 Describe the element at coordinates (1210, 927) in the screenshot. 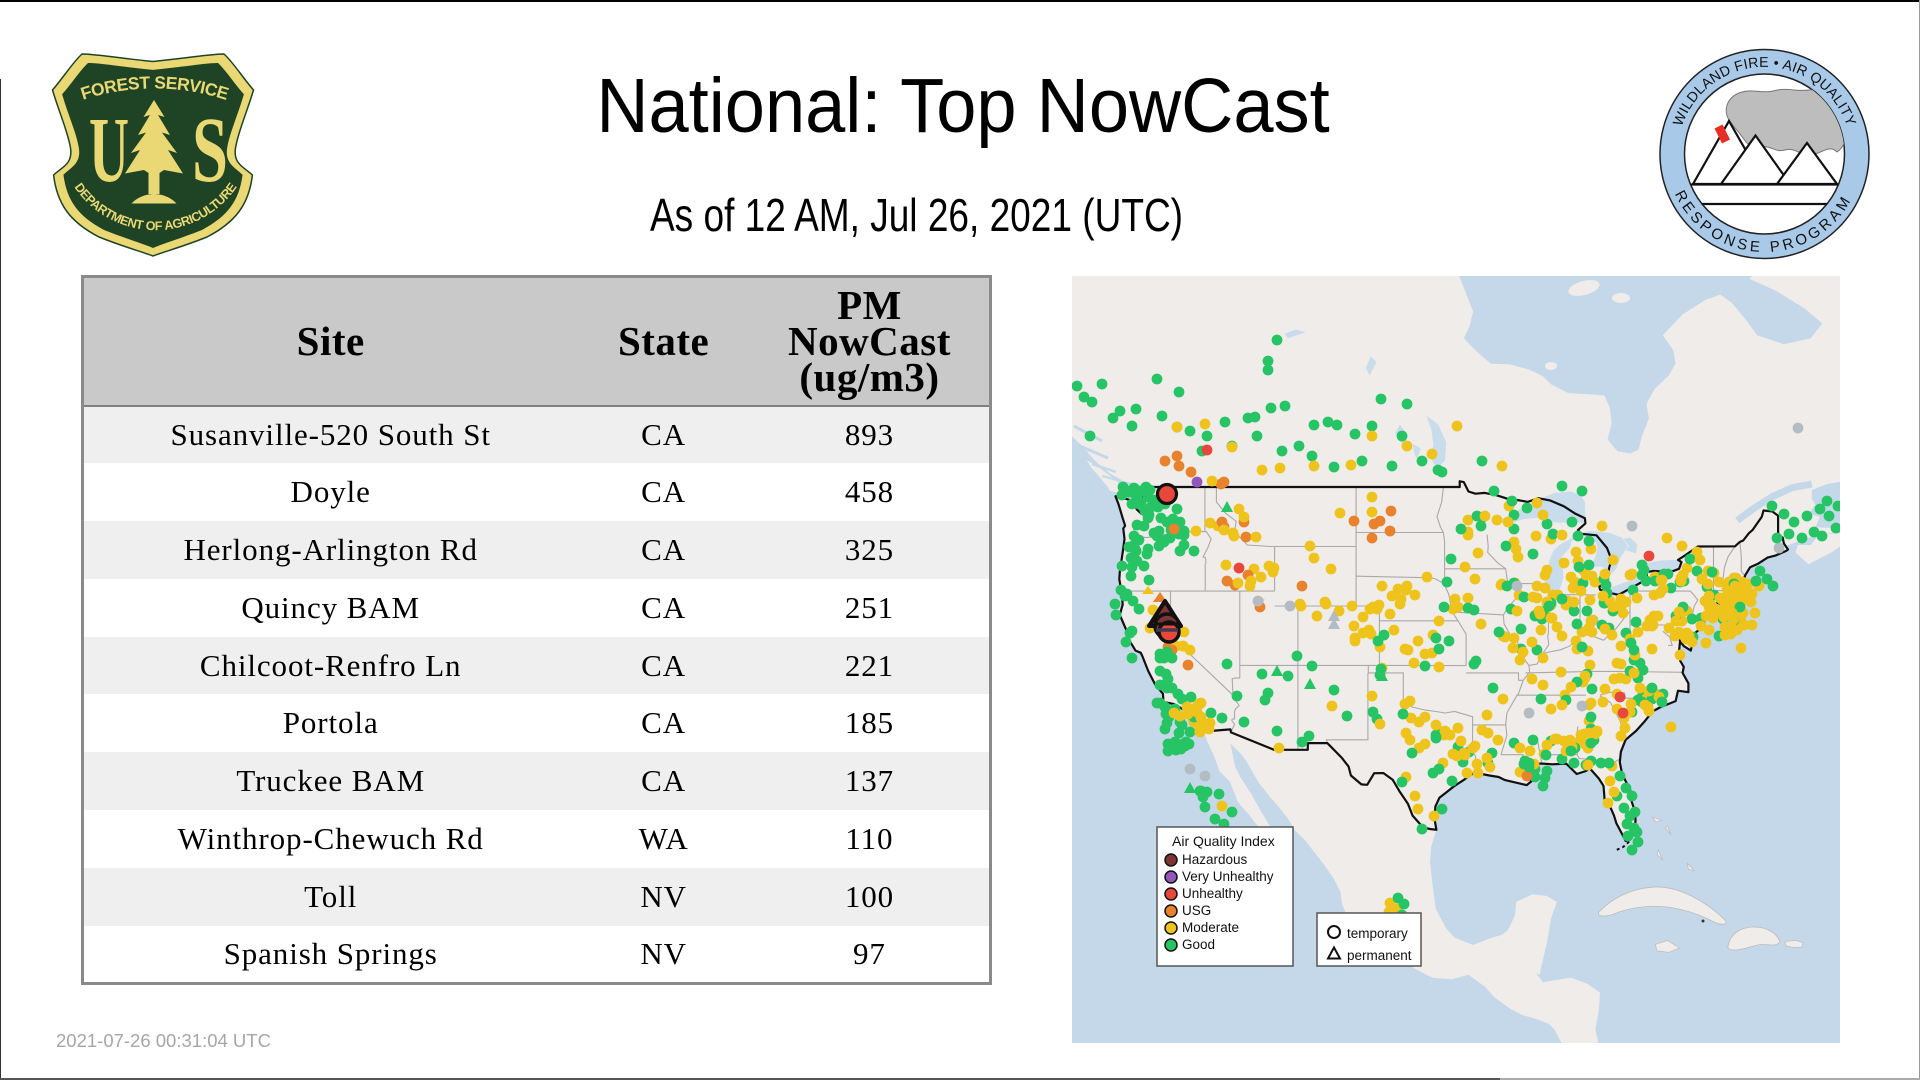

I see `svg-text: Moderate` at that location.